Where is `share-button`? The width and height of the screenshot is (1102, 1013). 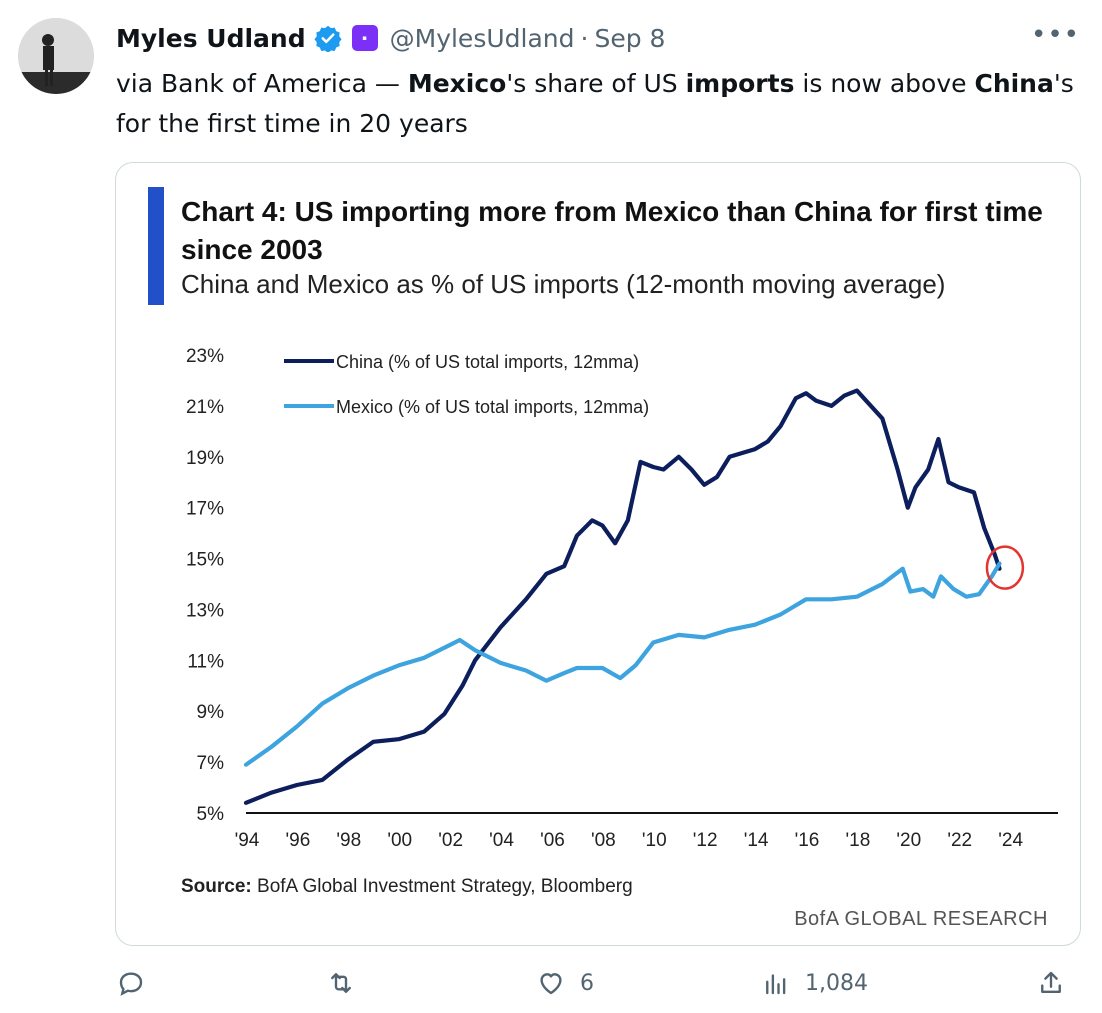
share-button is located at coordinates (1051, 983).